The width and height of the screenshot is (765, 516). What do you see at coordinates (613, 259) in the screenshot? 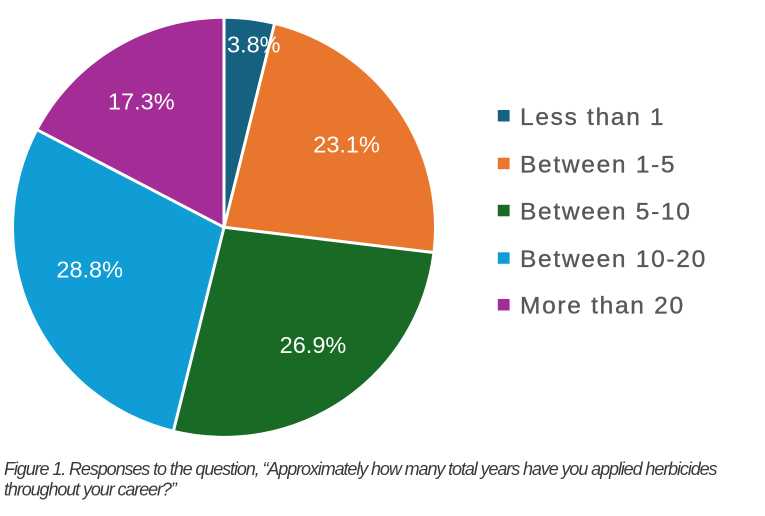
I see `svg-text: Between 10-20` at bounding box center [613, 259].